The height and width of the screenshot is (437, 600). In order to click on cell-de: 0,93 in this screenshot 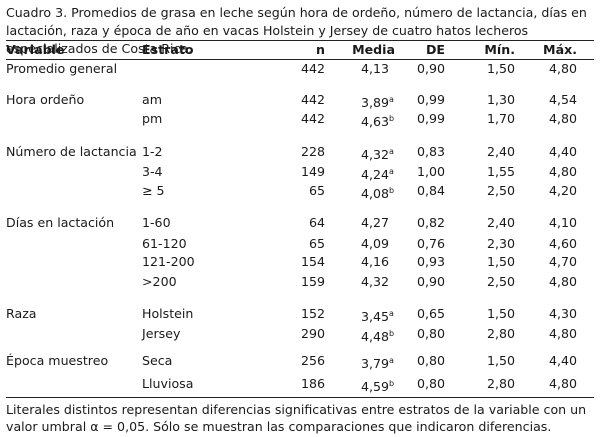, I will do `click(430, 261)`.